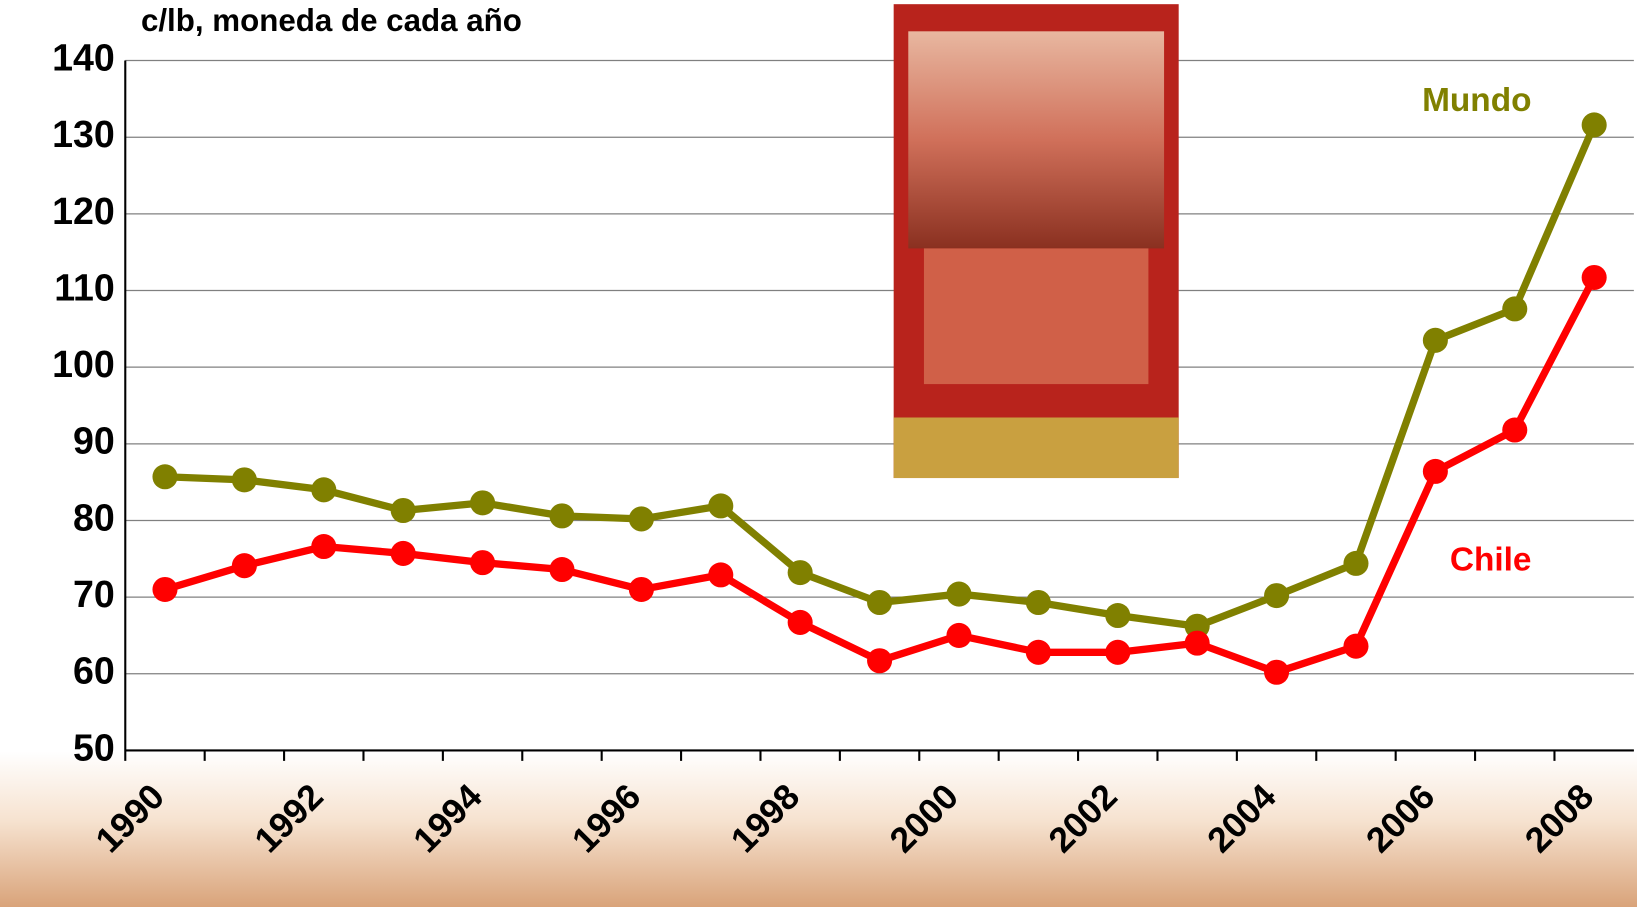  What do you see at coordinates (94, 594) in the screenshot?
I see `y-tick-label: 70` at bounding box center [94, 594].